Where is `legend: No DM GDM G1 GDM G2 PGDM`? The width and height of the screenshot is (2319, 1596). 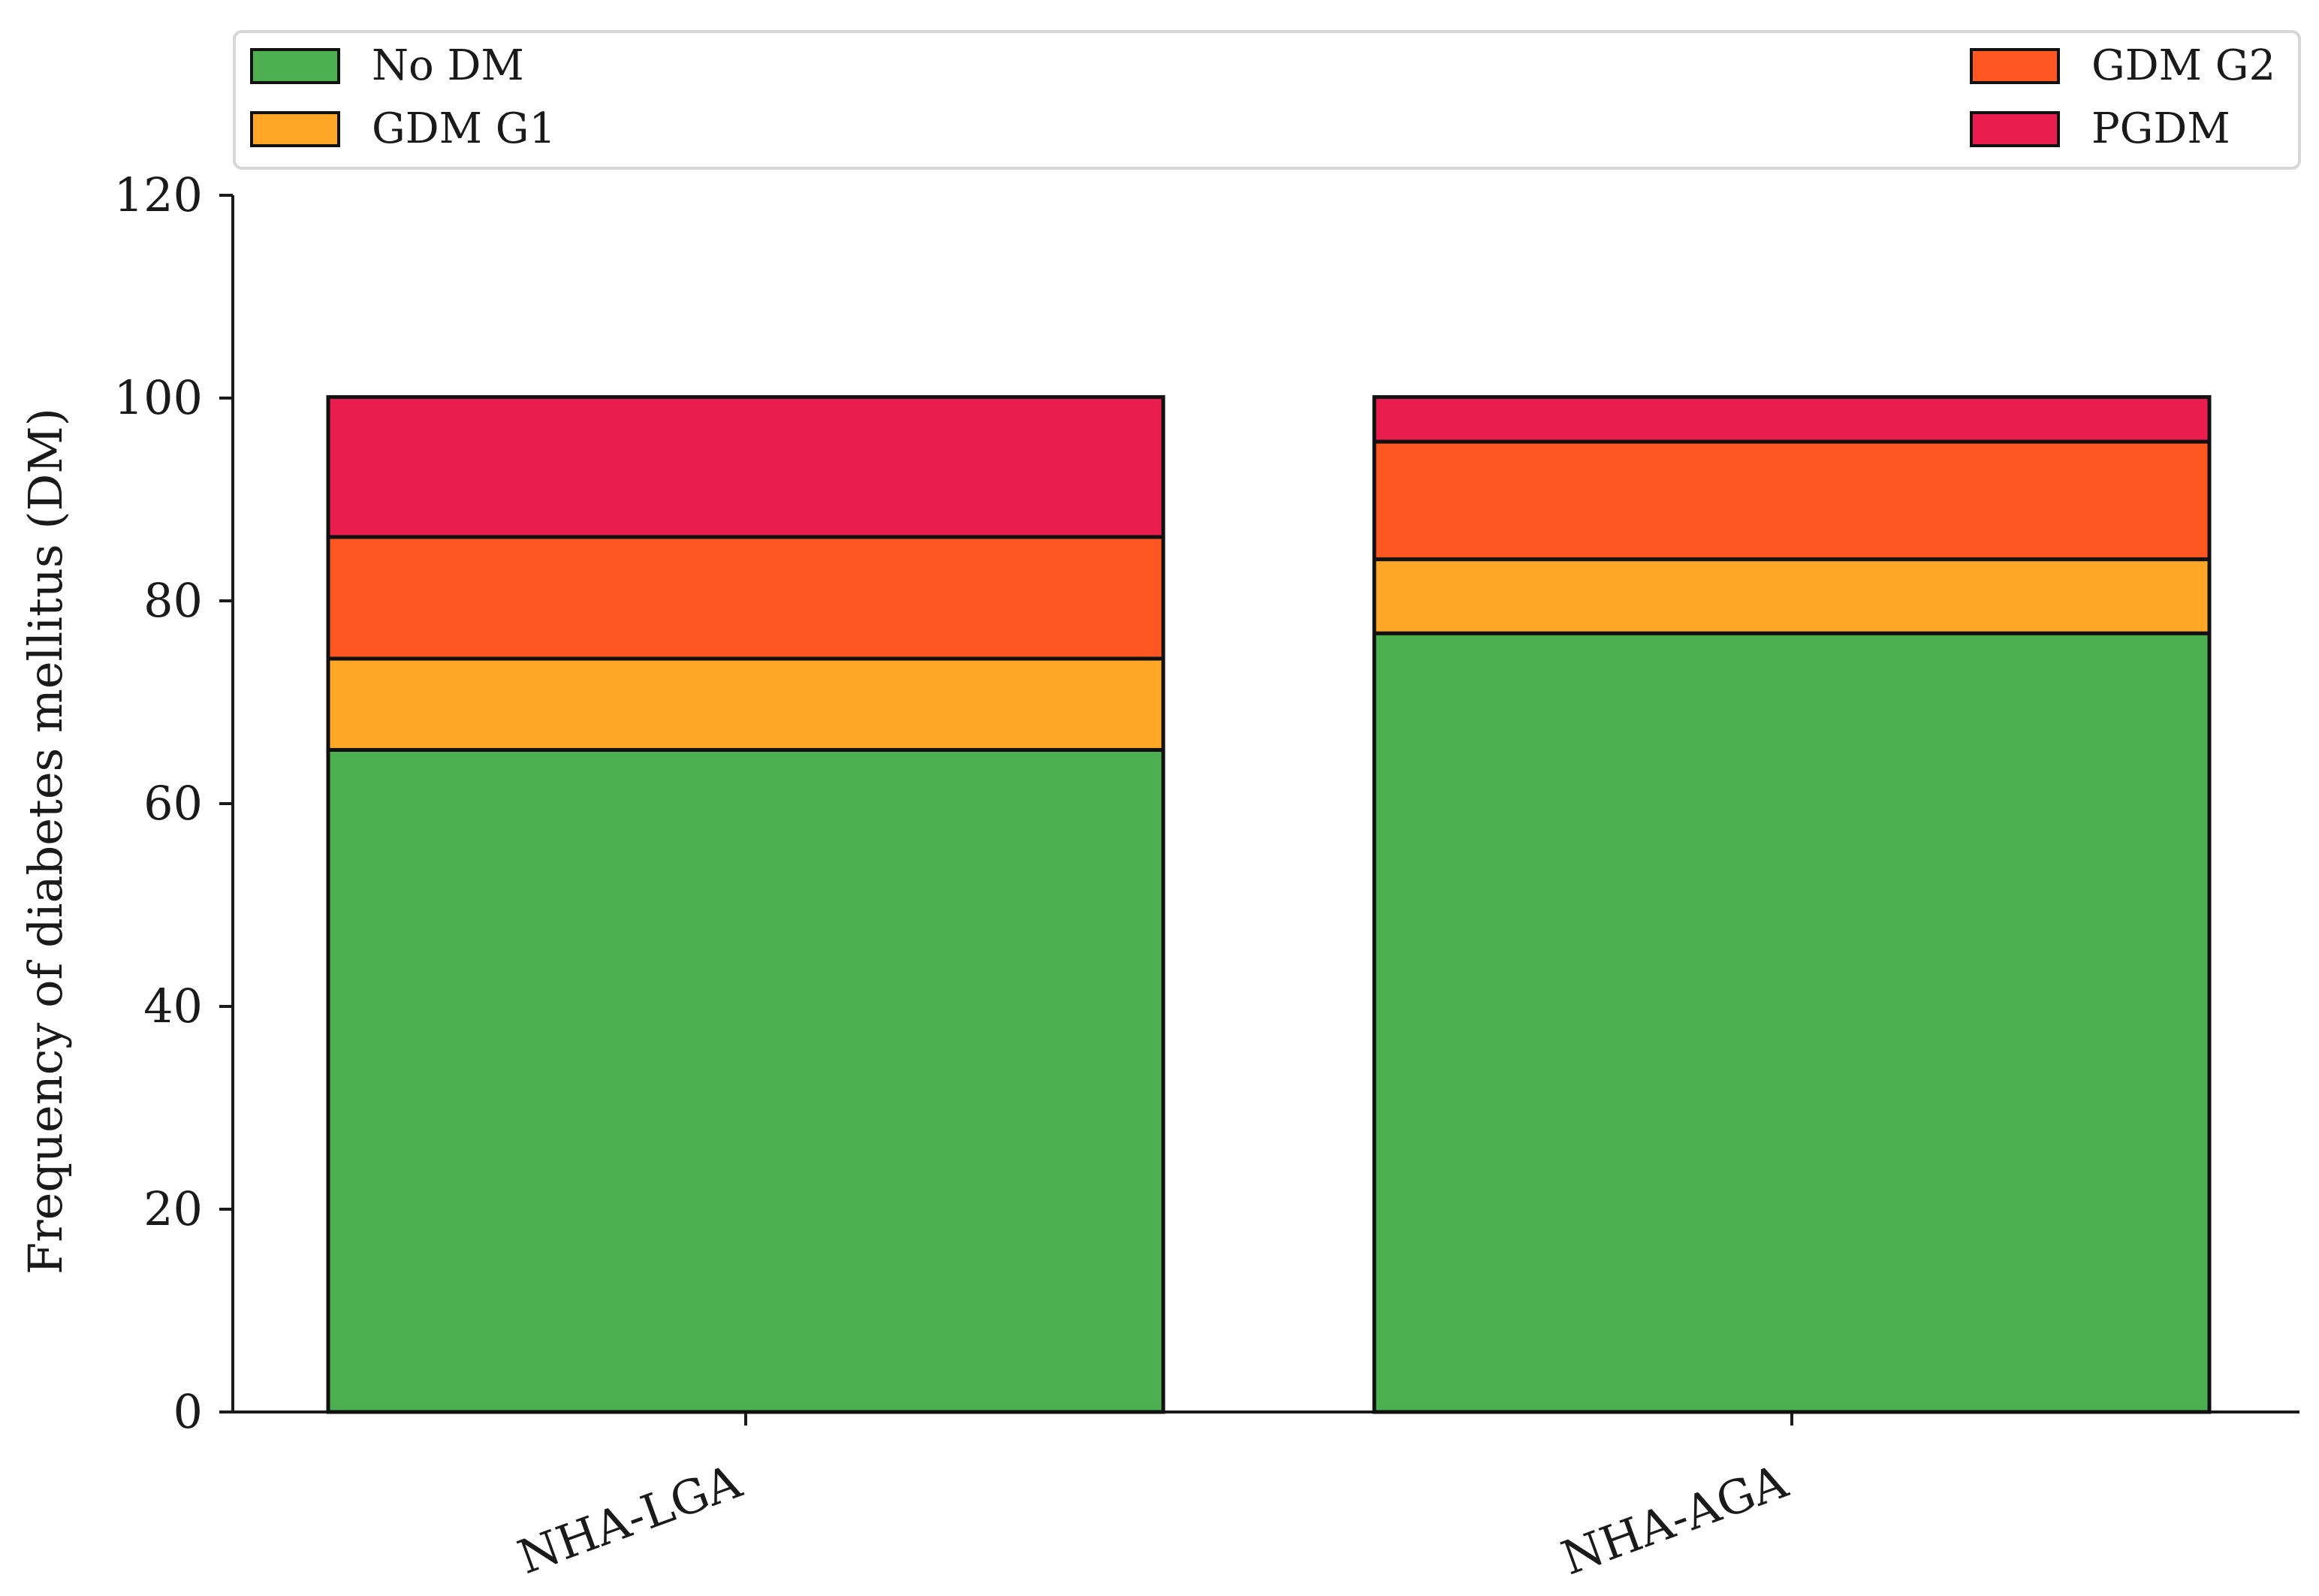 legend: No DM GDM G1 GDM G2 PGDM is located at coordinates (1267, 100).